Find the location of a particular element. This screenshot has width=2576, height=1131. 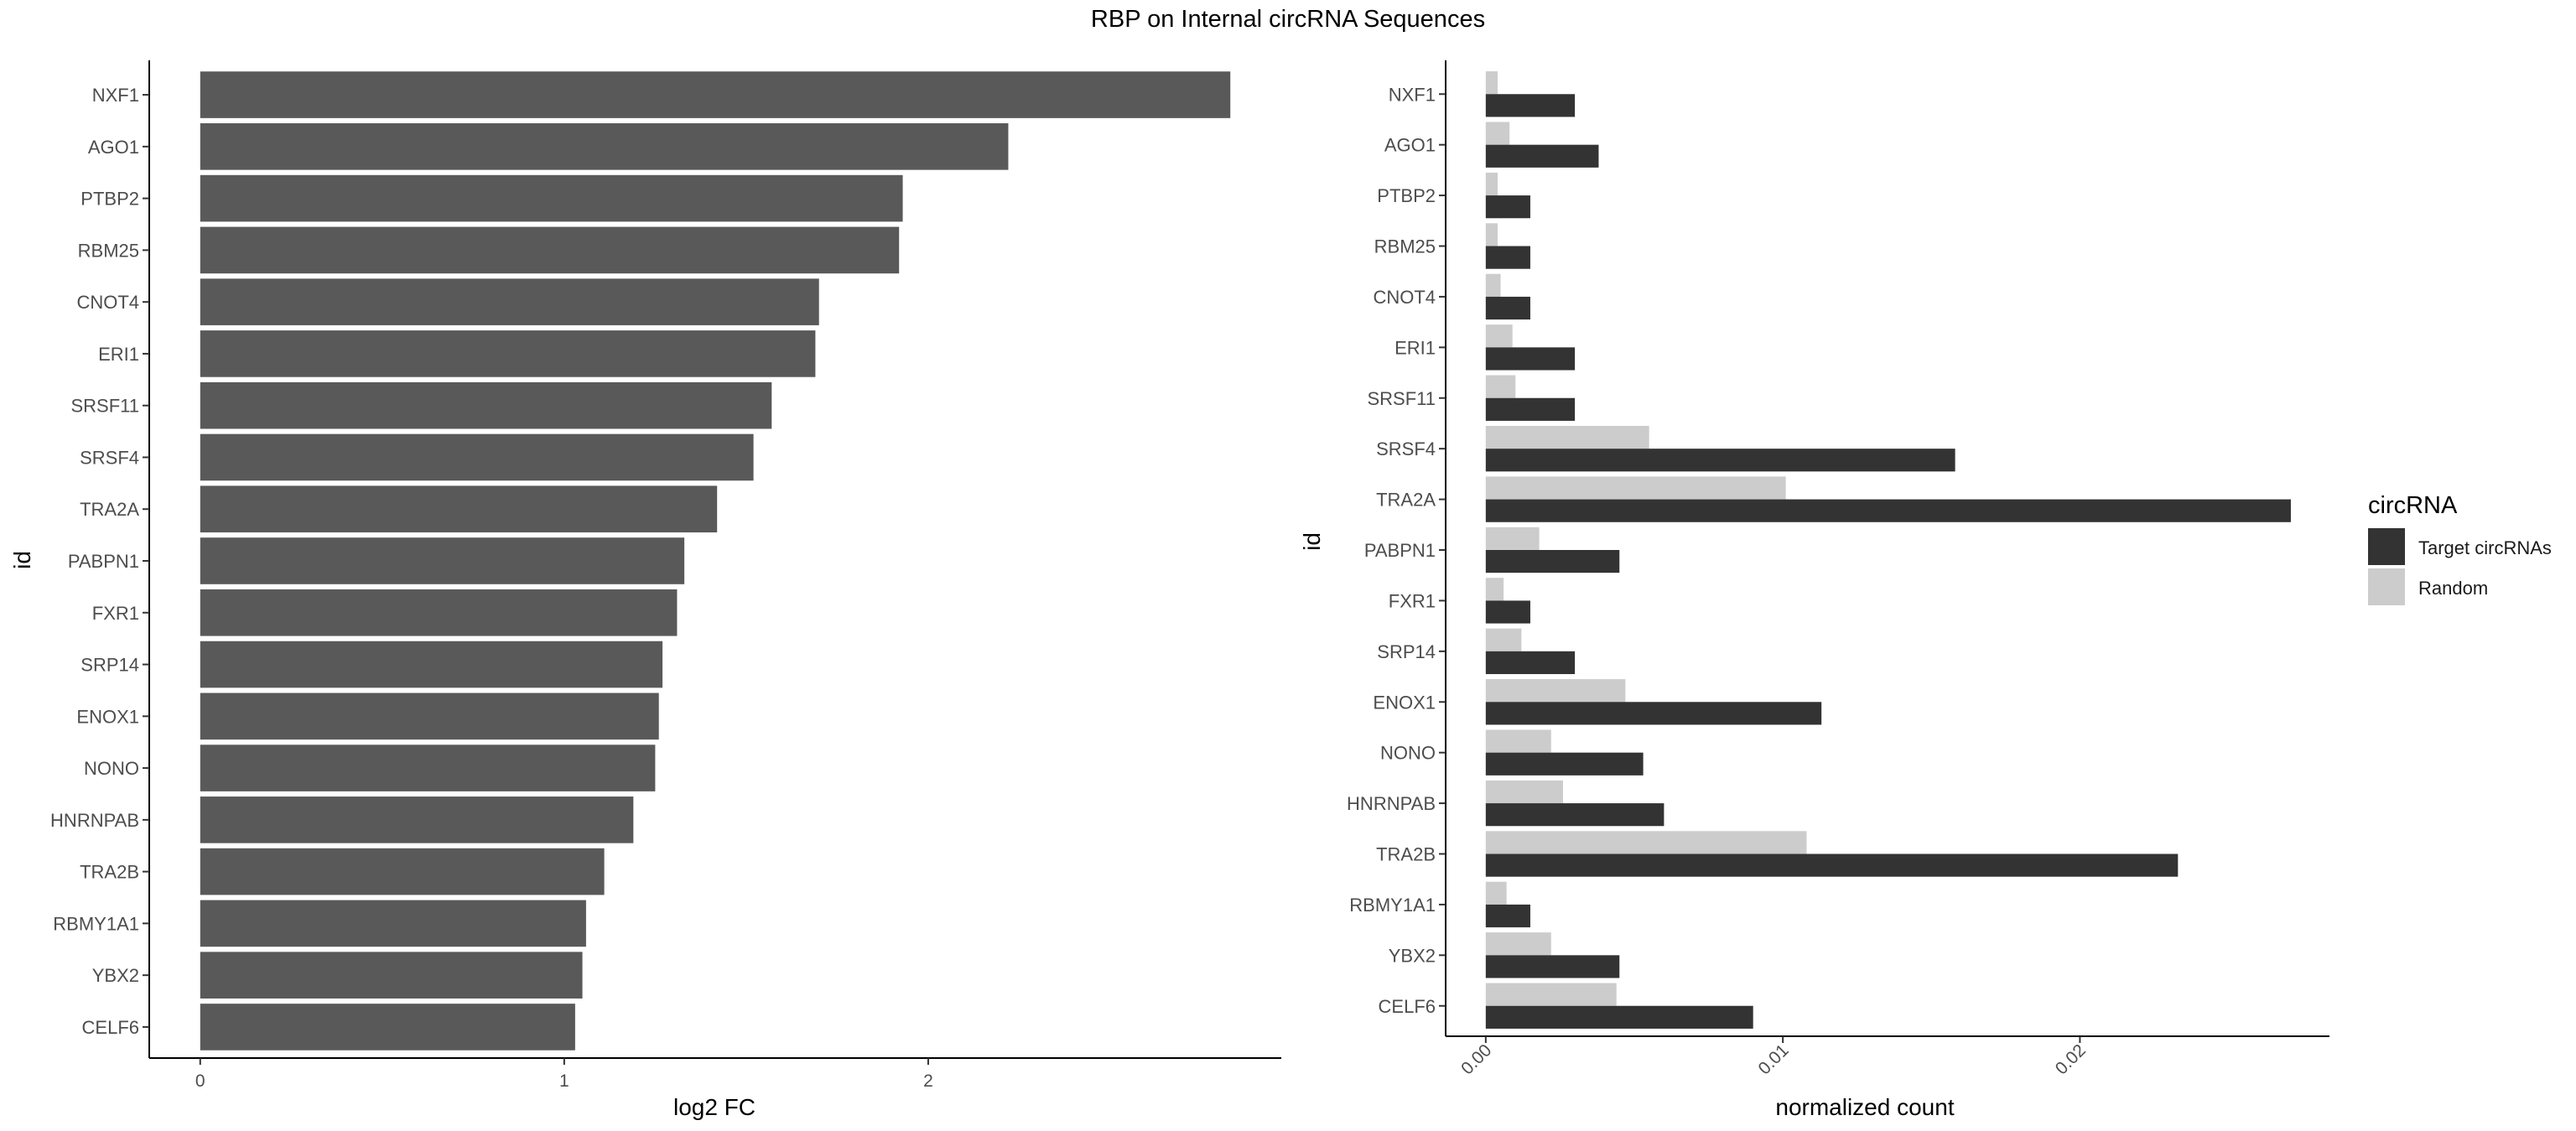

x-tick-label: 0.01 is located at coordinates (1773, 1059).